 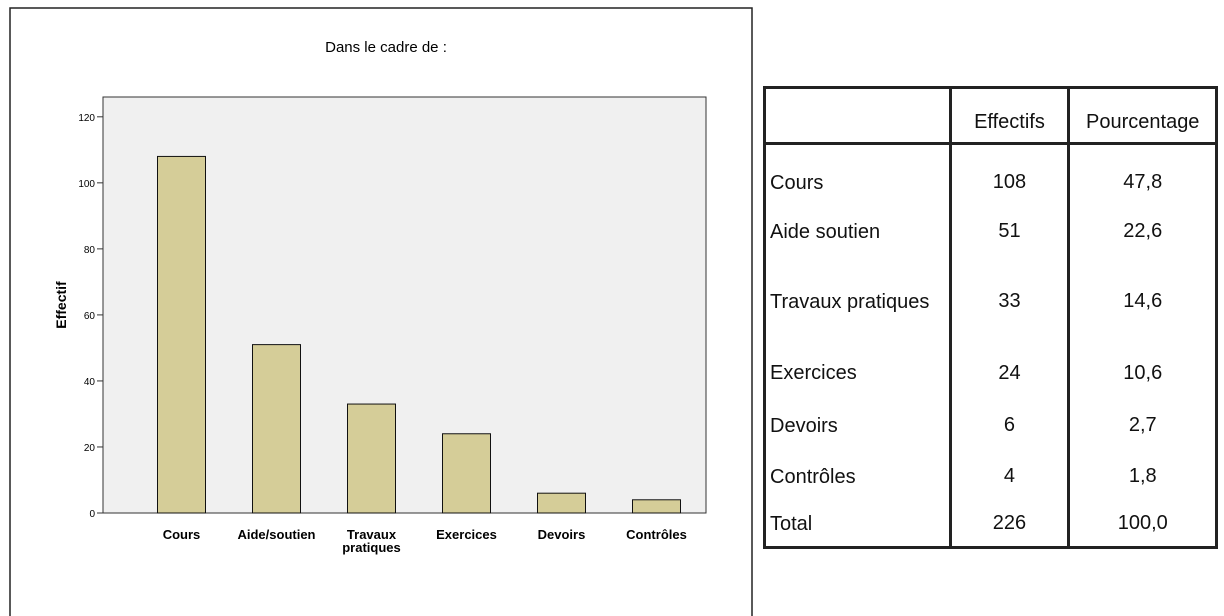 What do you see at coordinates (1008, 476) in the screenshot?
I see `table-cell: 4` at bounding box center [1008, 476].